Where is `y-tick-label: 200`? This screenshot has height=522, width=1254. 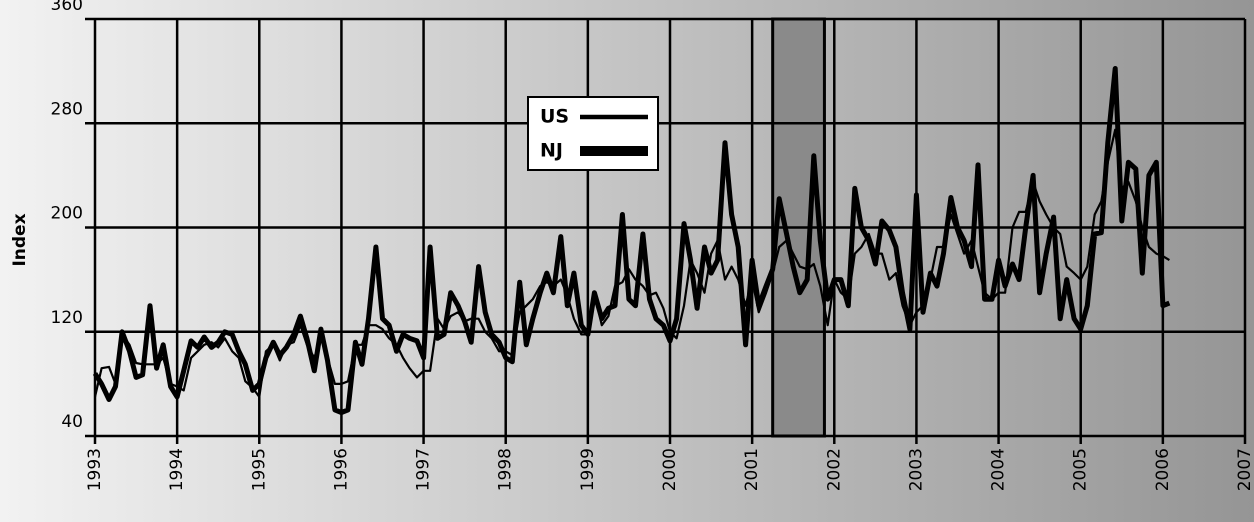 y-tick-label: 200 is located at coordinates (67, 214).